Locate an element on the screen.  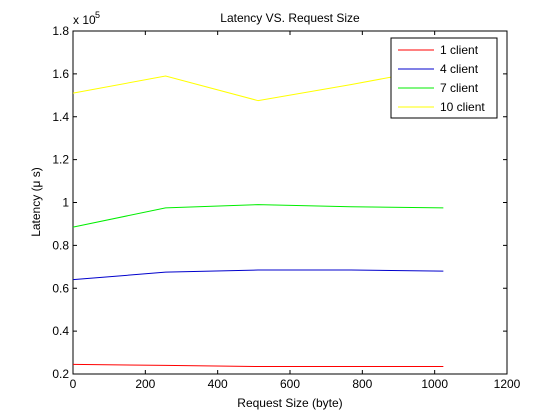
y-tick-label: 0.2 is located at coordinates (60, 374).